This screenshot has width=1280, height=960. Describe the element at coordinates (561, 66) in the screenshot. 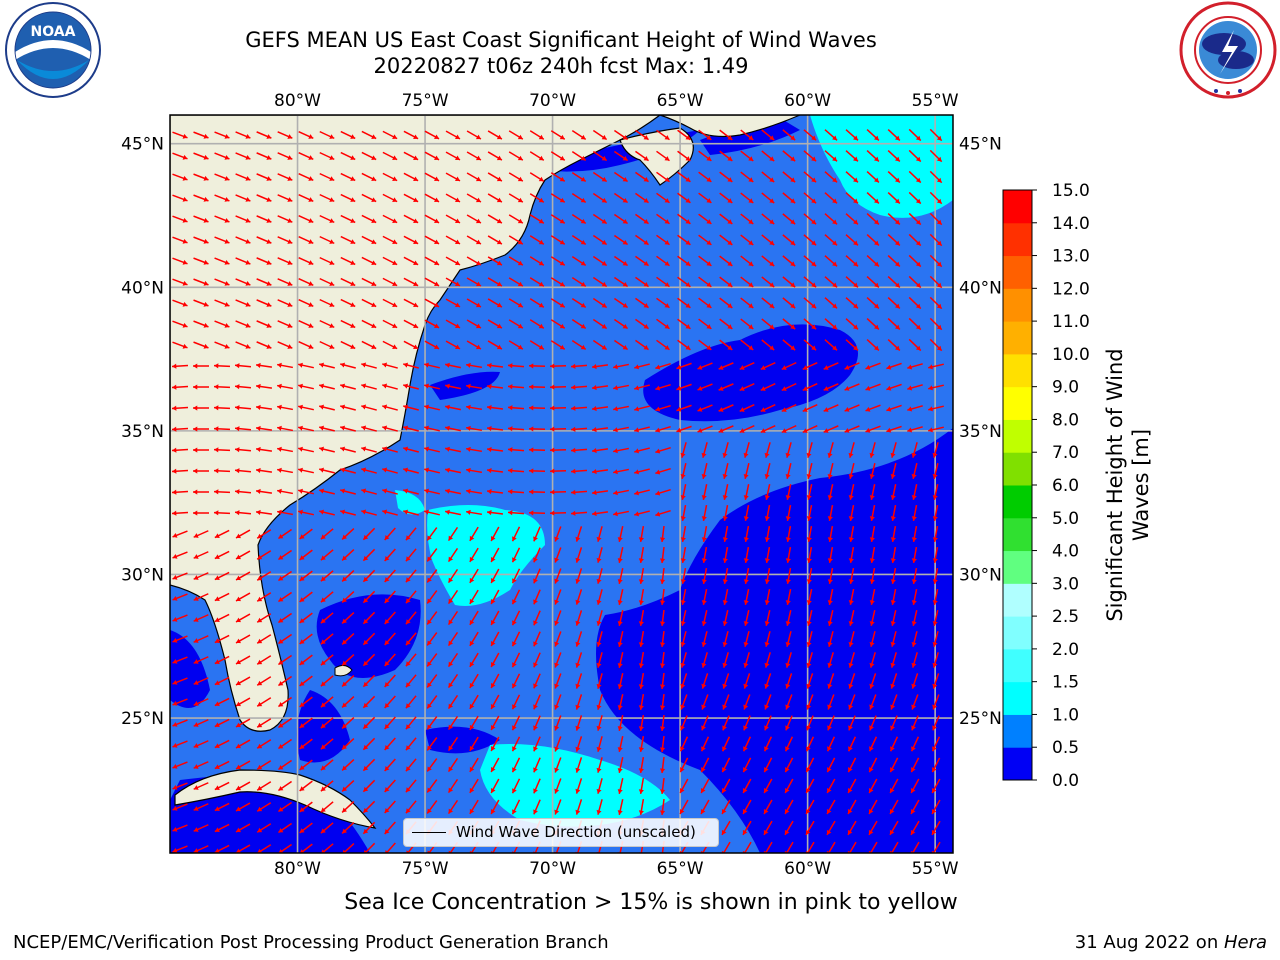

I see `map-subtitle-run: 20220827 t06z 240h fcst Max: 1.49` at that location.